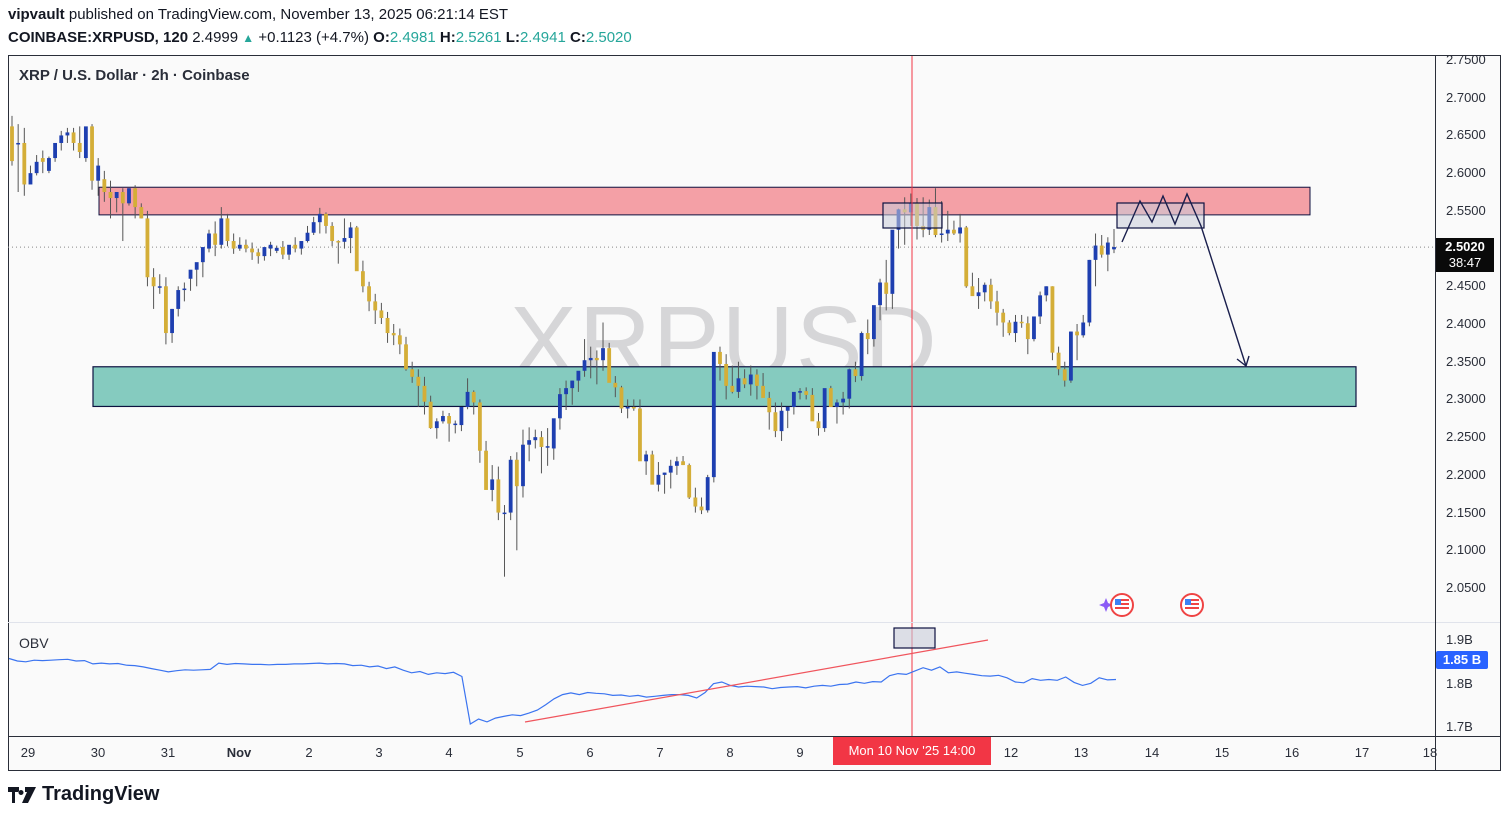  I want to click on price-tick: 2.7000, so click(1466, 97).